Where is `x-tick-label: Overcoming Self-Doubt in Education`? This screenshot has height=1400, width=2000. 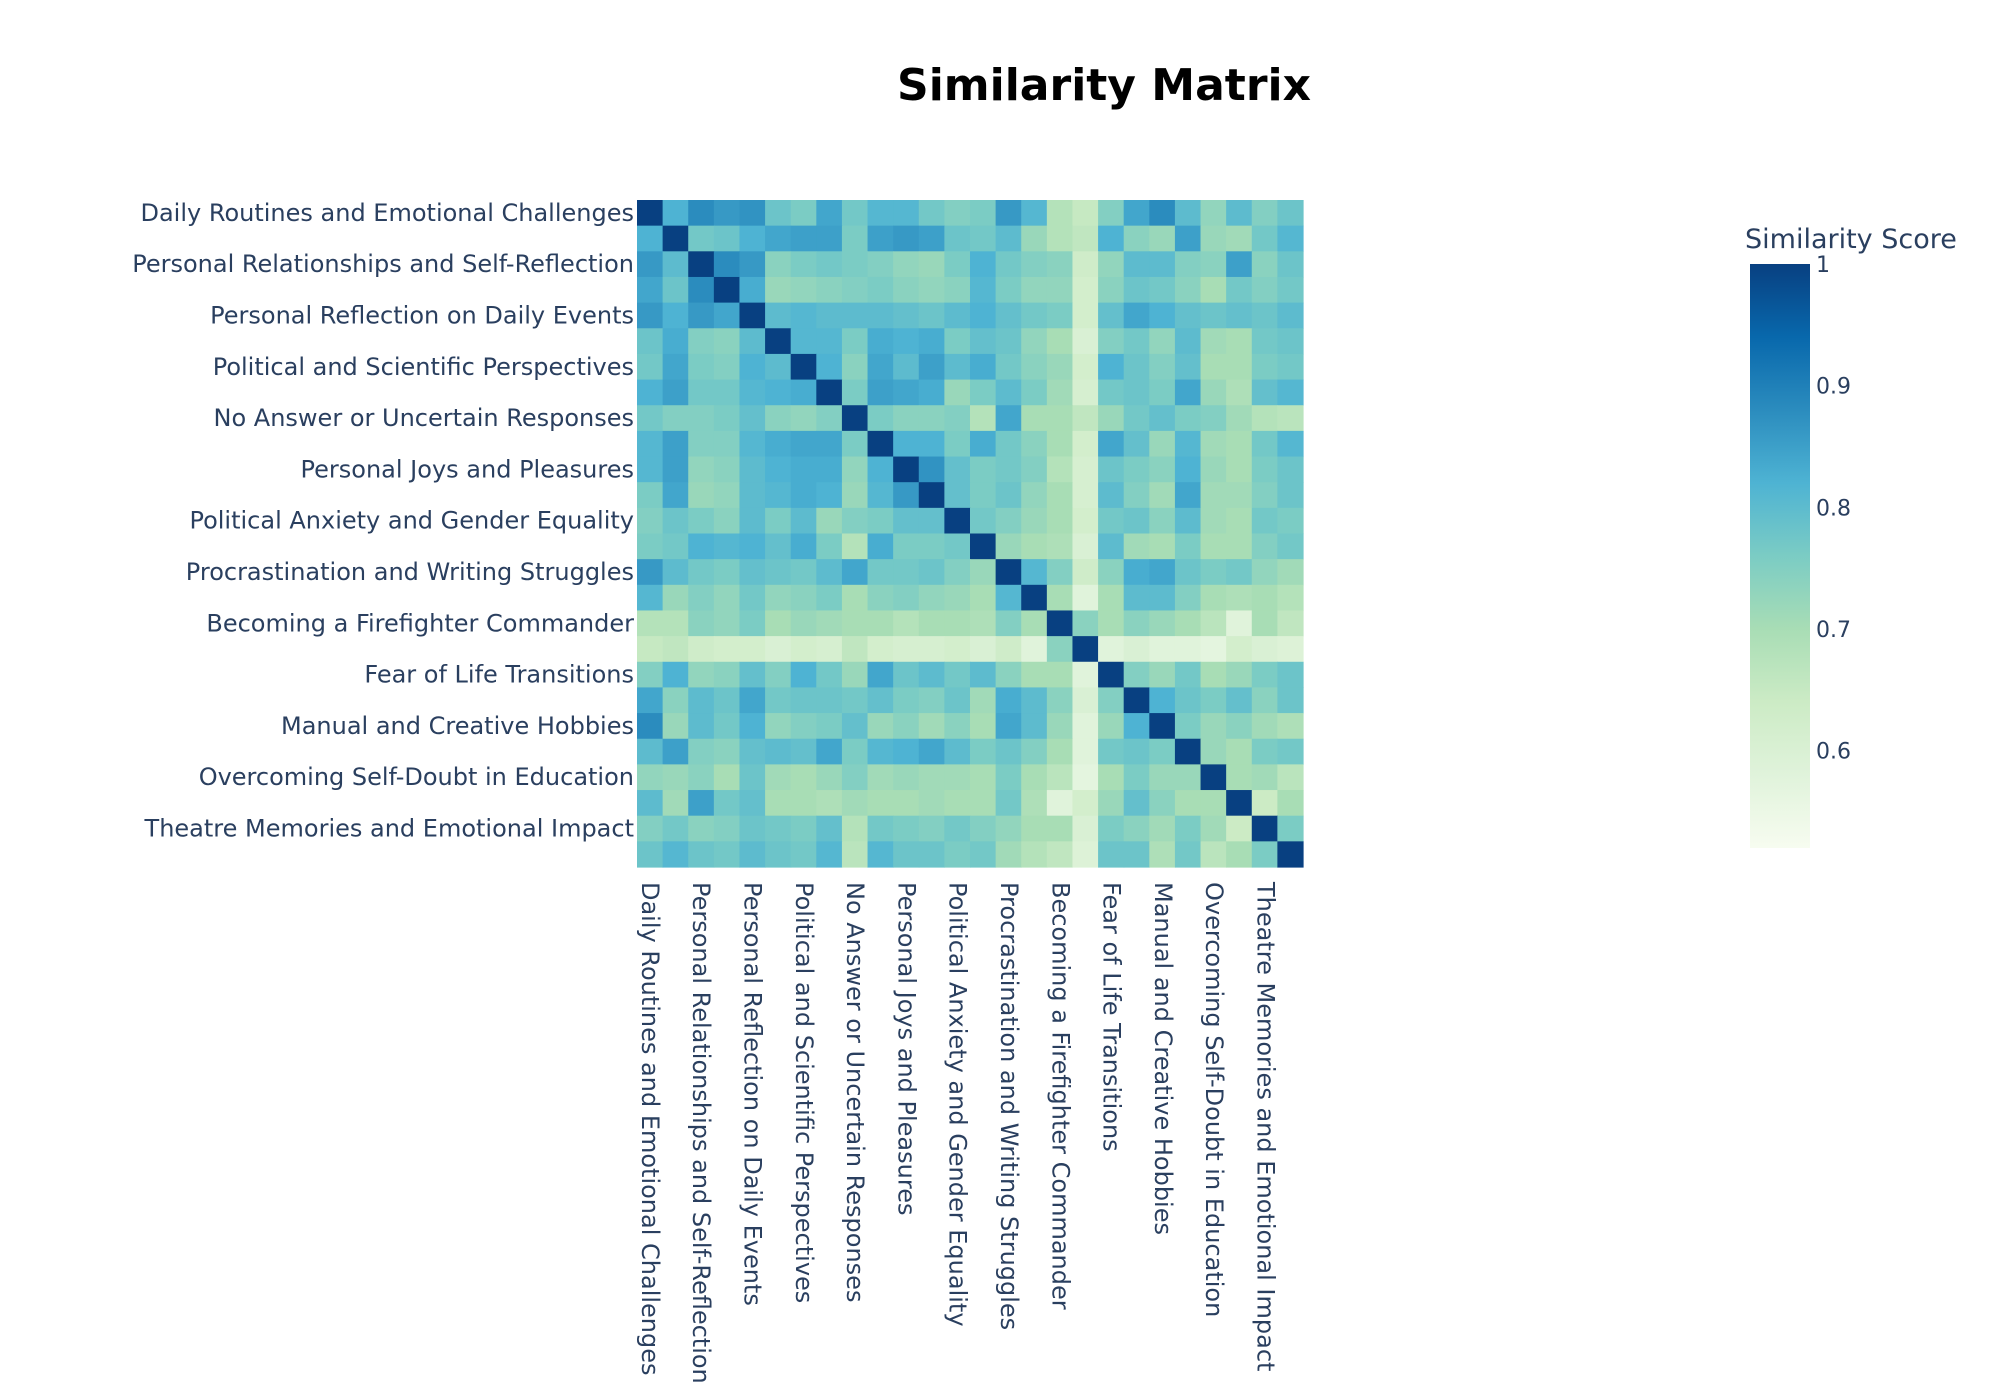
x-tick-label: Overcoming Self-Doubt in Education is located at coordinates (1214, 1099).